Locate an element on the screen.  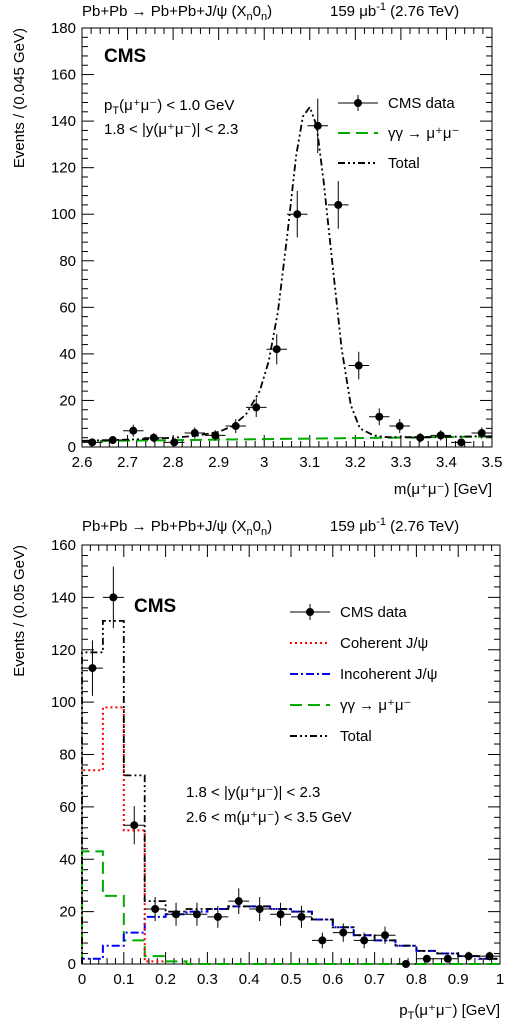
x-tick-label: 0 is located at coordinates (82, 979).